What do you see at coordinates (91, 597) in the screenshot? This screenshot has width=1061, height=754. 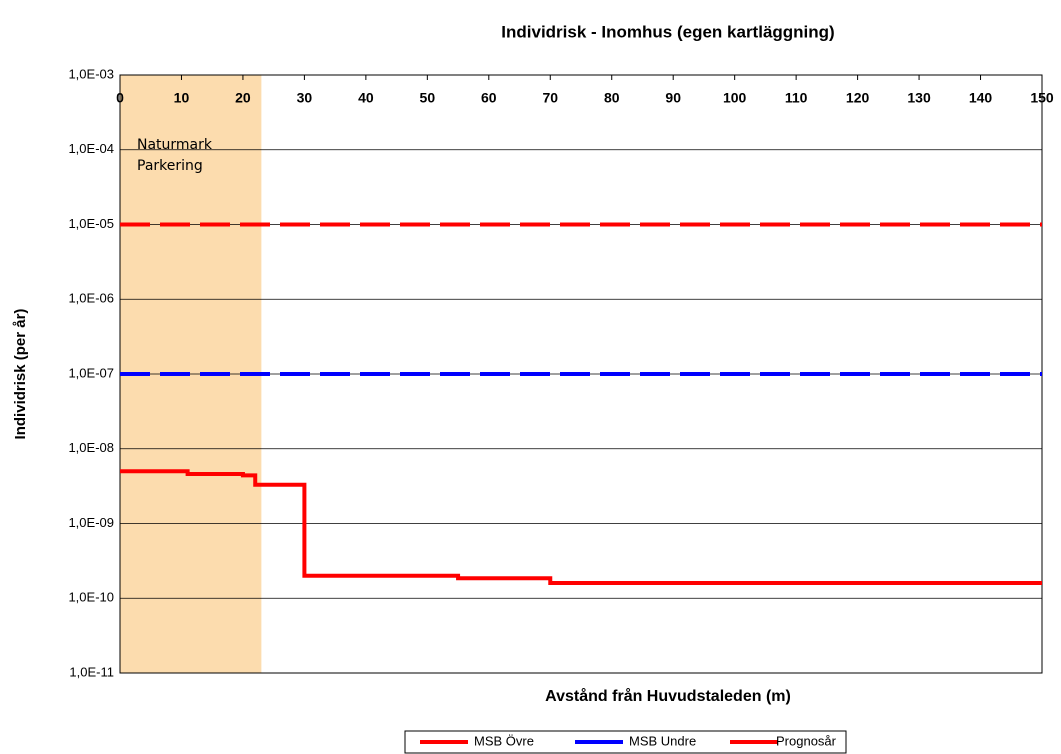 I see `y-tick-label: 1,0E-10` at bounding box center [91, 597].